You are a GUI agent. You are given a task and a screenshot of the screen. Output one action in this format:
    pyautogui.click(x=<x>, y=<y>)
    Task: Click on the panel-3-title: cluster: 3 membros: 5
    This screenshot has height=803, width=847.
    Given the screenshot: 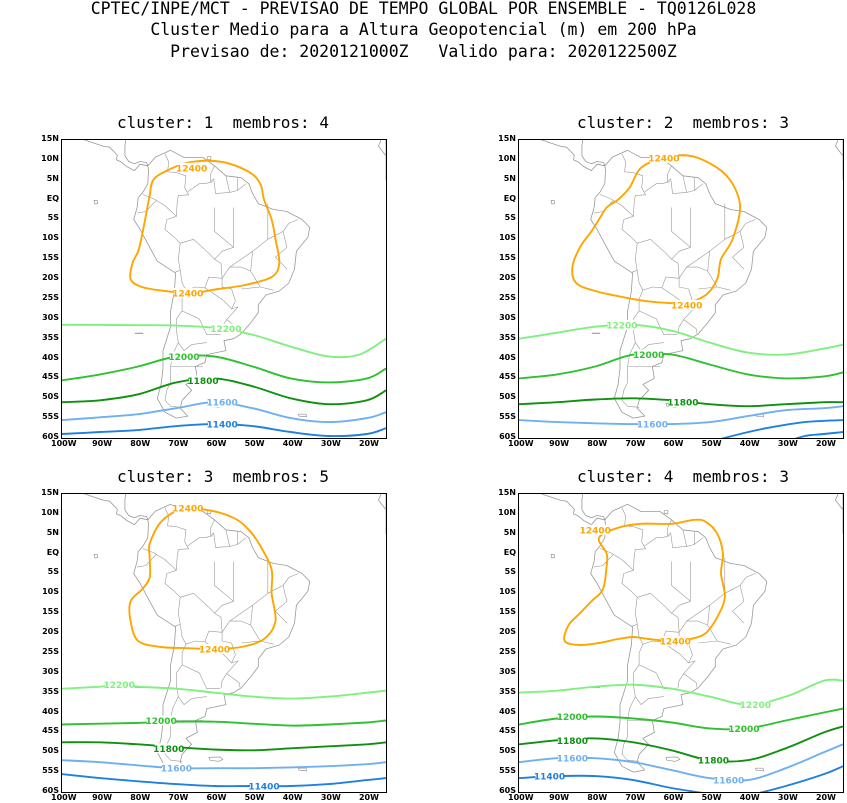 What is the action you would take?
    pyautogui.click(x=223, y=476)
    